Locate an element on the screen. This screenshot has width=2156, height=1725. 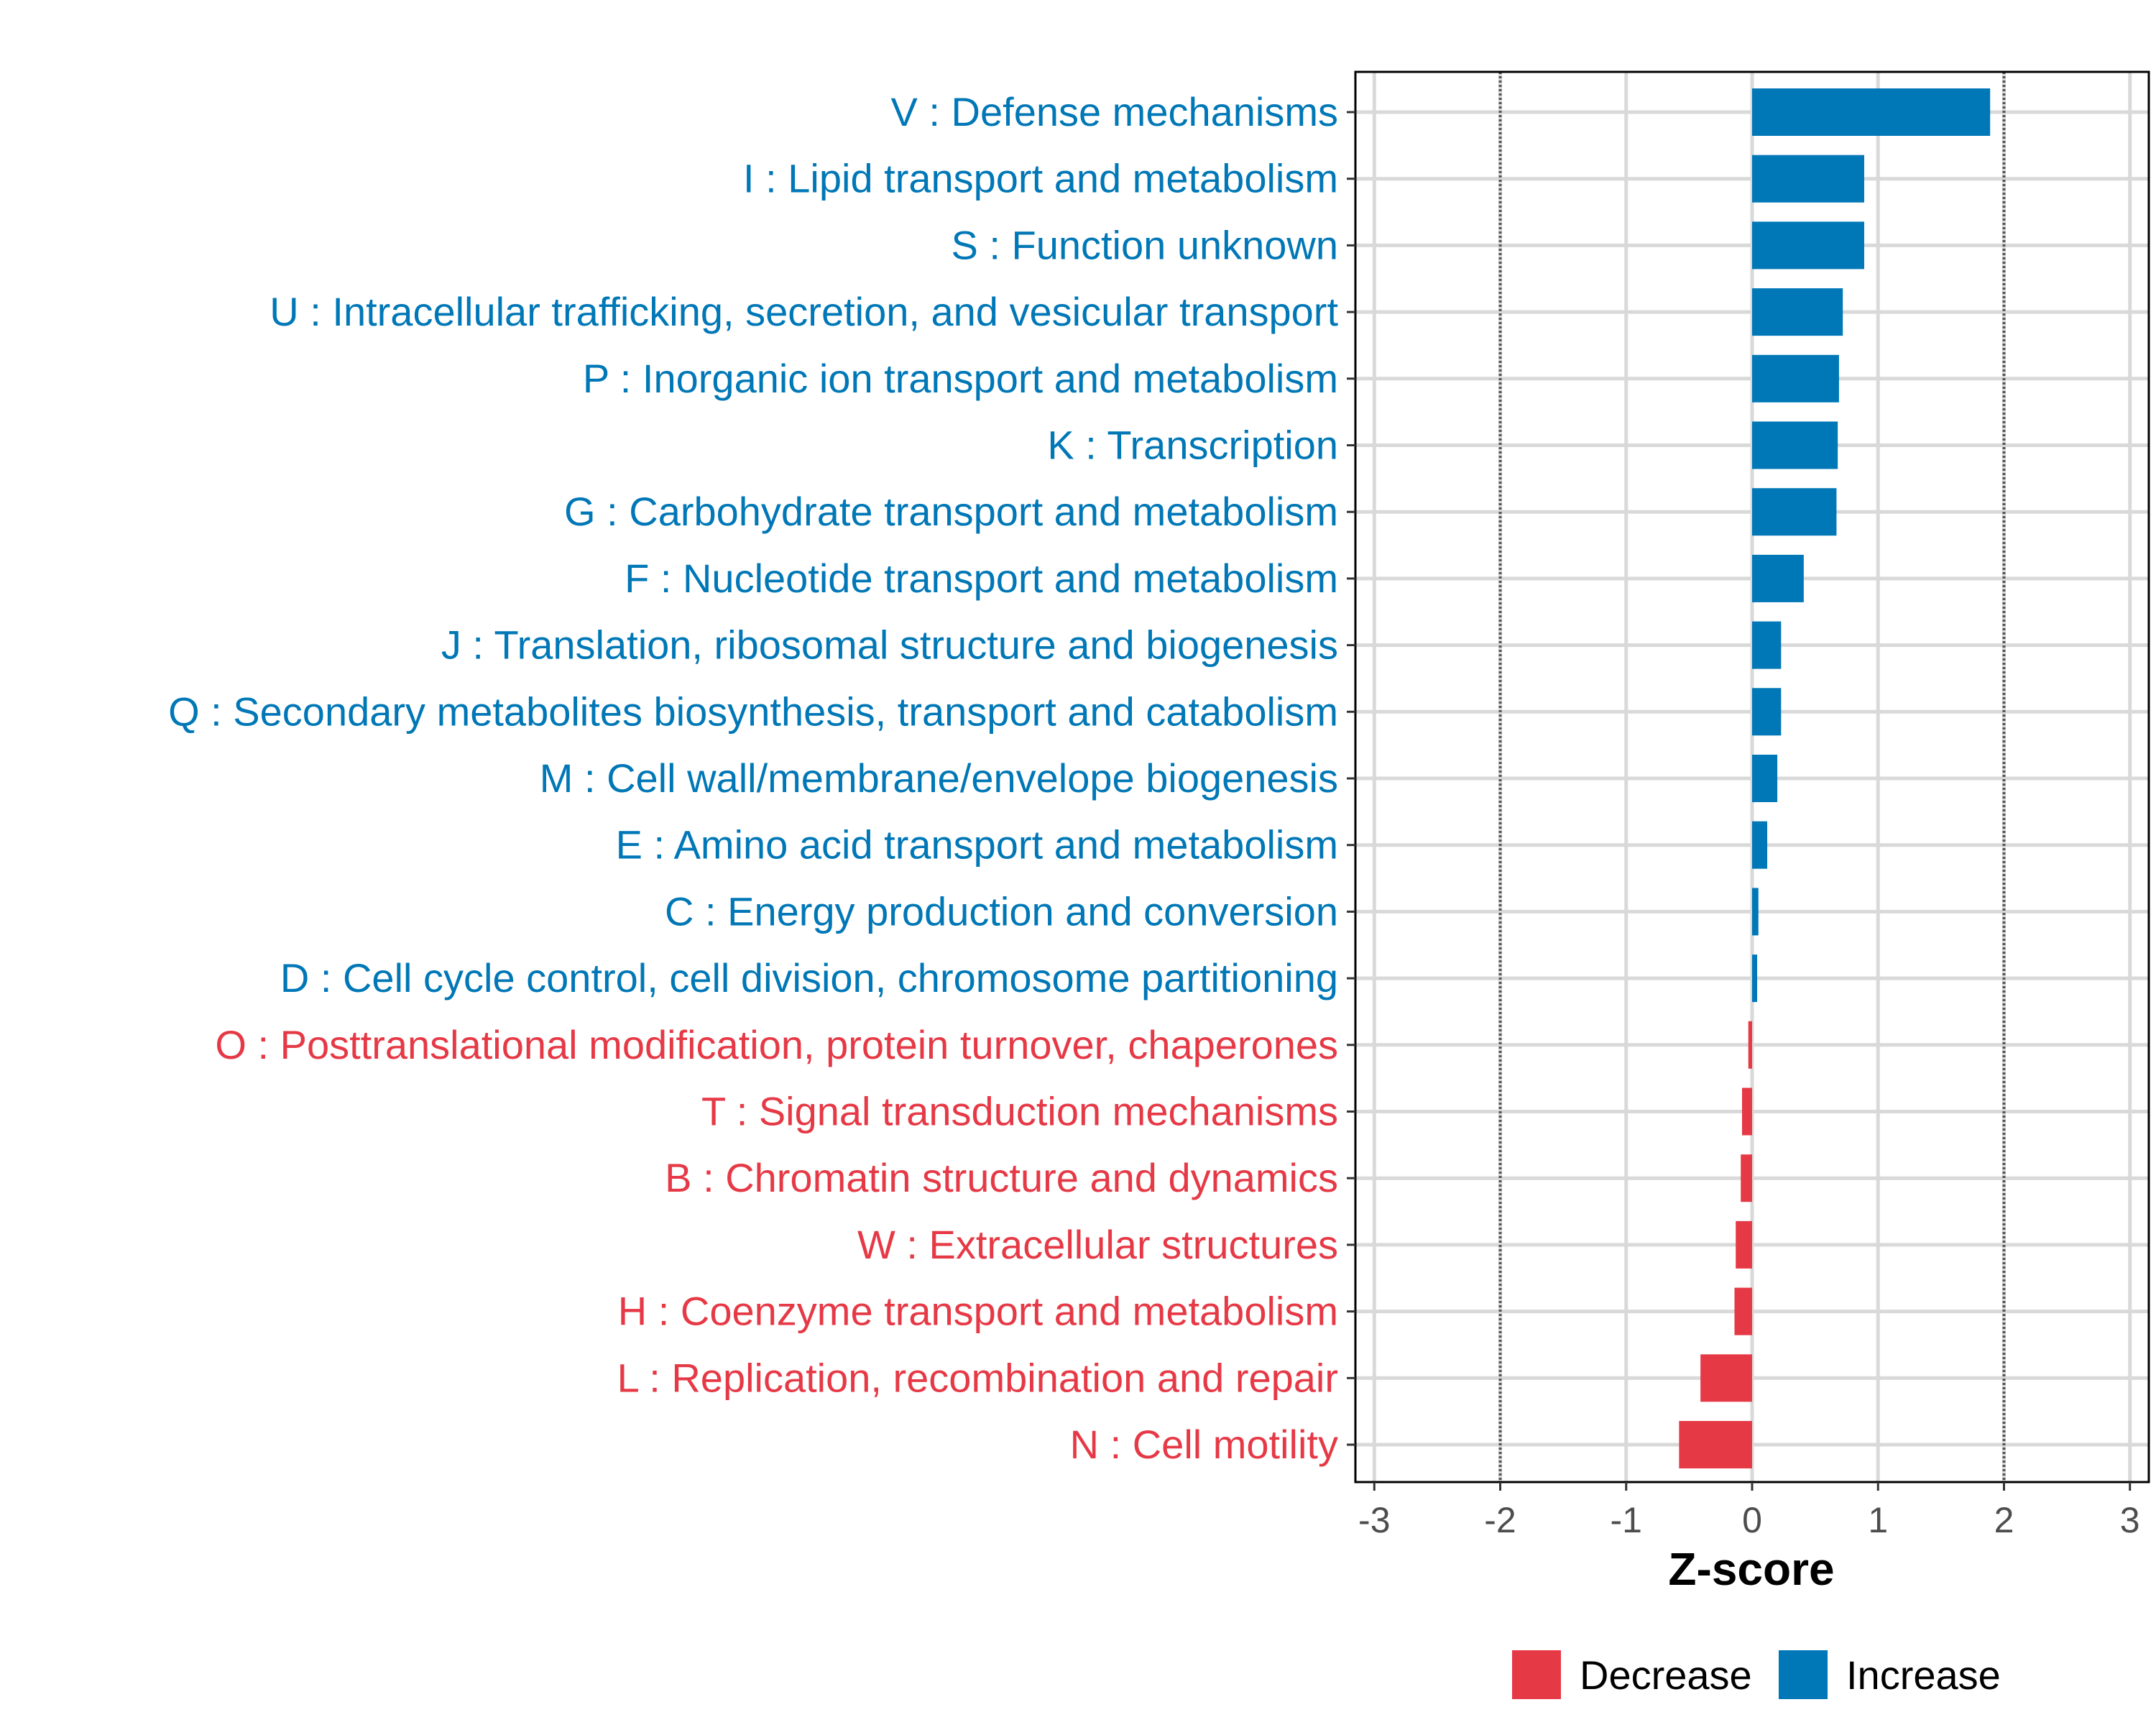
x-tick-label: 1 is located at coordinates (1878, 1520).